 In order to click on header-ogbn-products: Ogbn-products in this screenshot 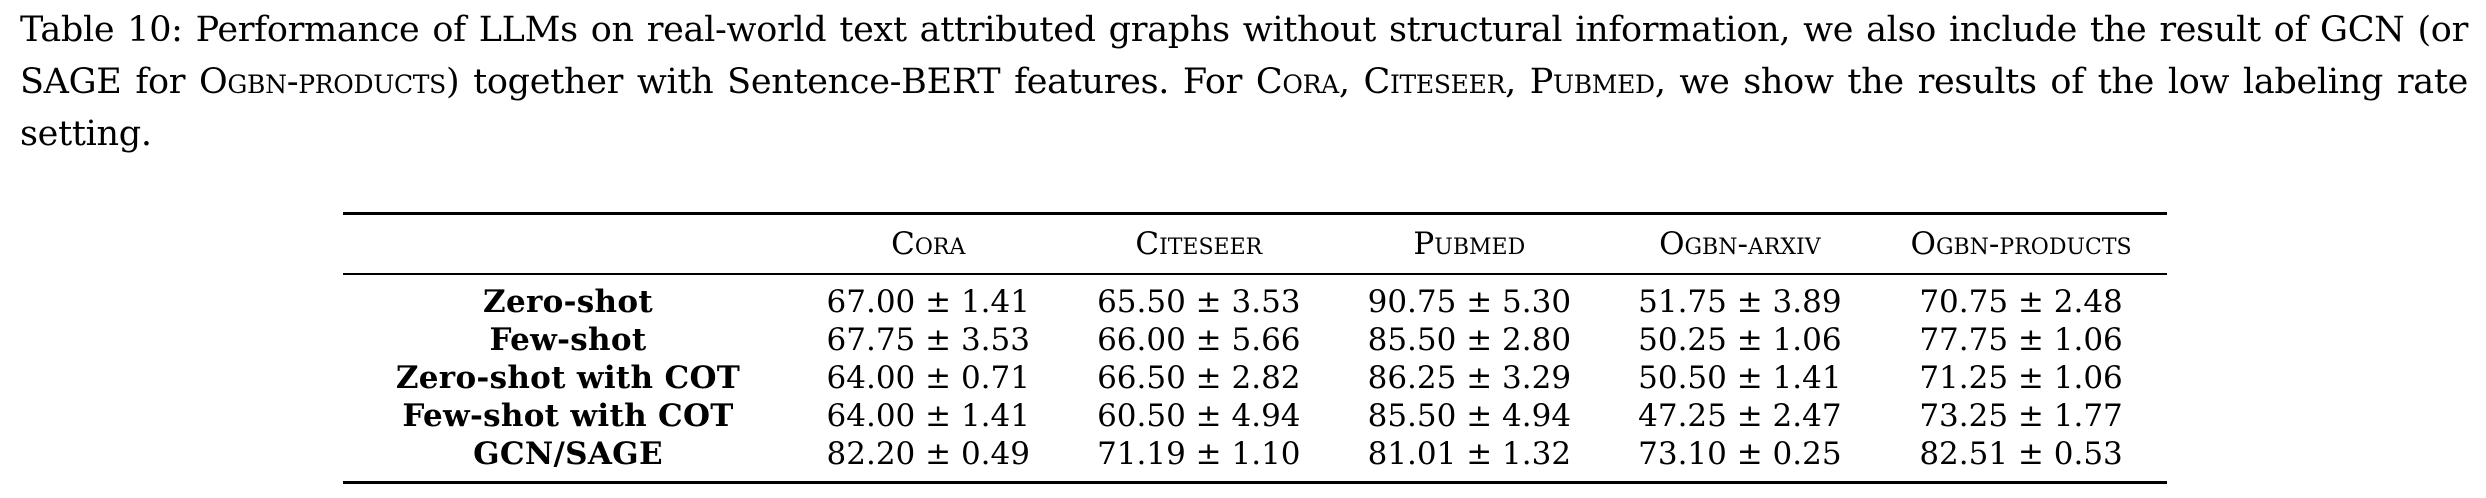, I will do `click(2021, 244)`.